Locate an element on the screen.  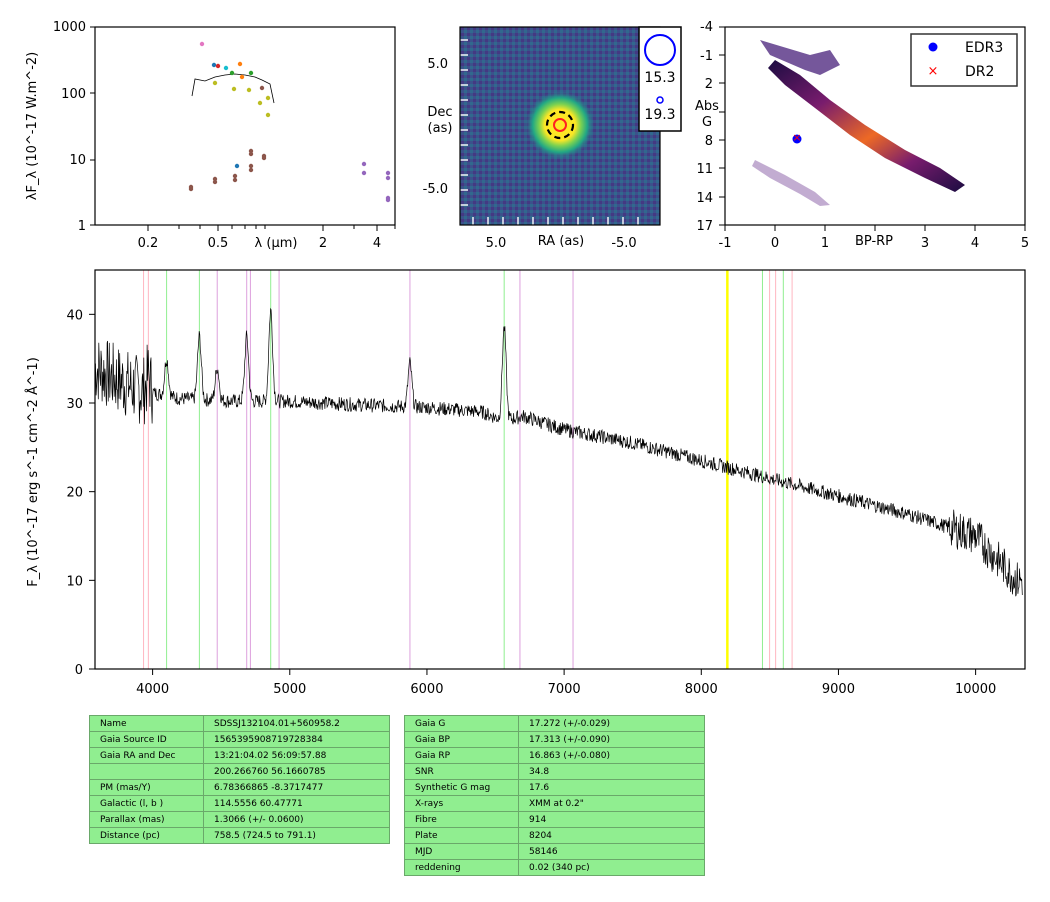
position-marker is located at coordinates (560, 125).